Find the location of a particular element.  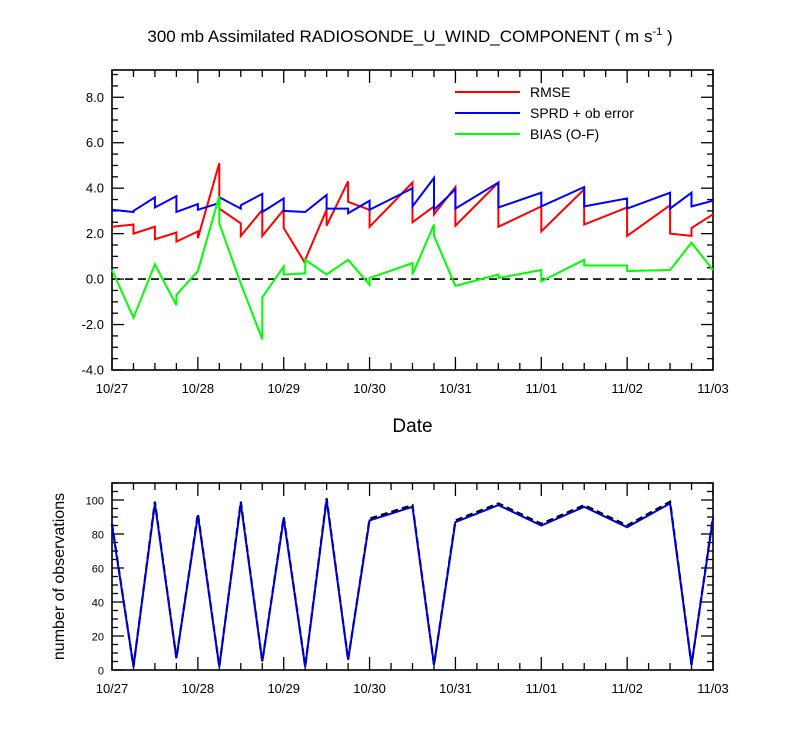

y-tick-label: 40 is located at coordinates (98, 604).